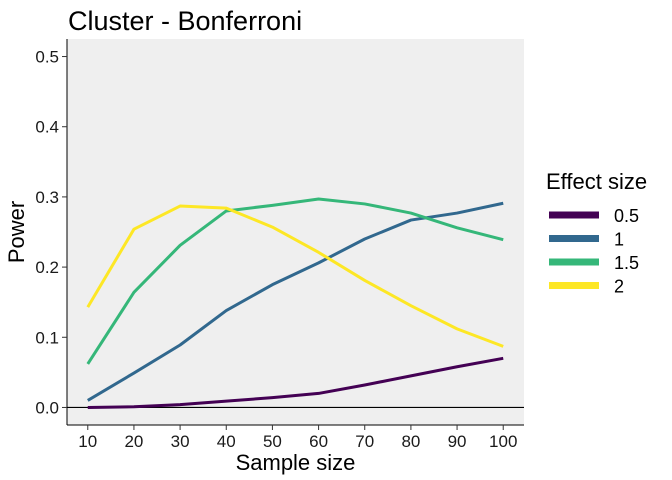 This screenshot has height=480, width=672. I want to click on y-tick-label: 0.4, so click(47, 127).